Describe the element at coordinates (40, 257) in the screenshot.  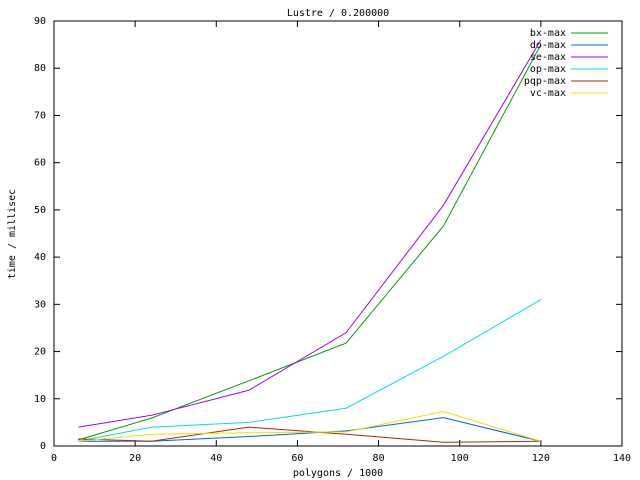
I see `y-tick-label: 40` at that location.